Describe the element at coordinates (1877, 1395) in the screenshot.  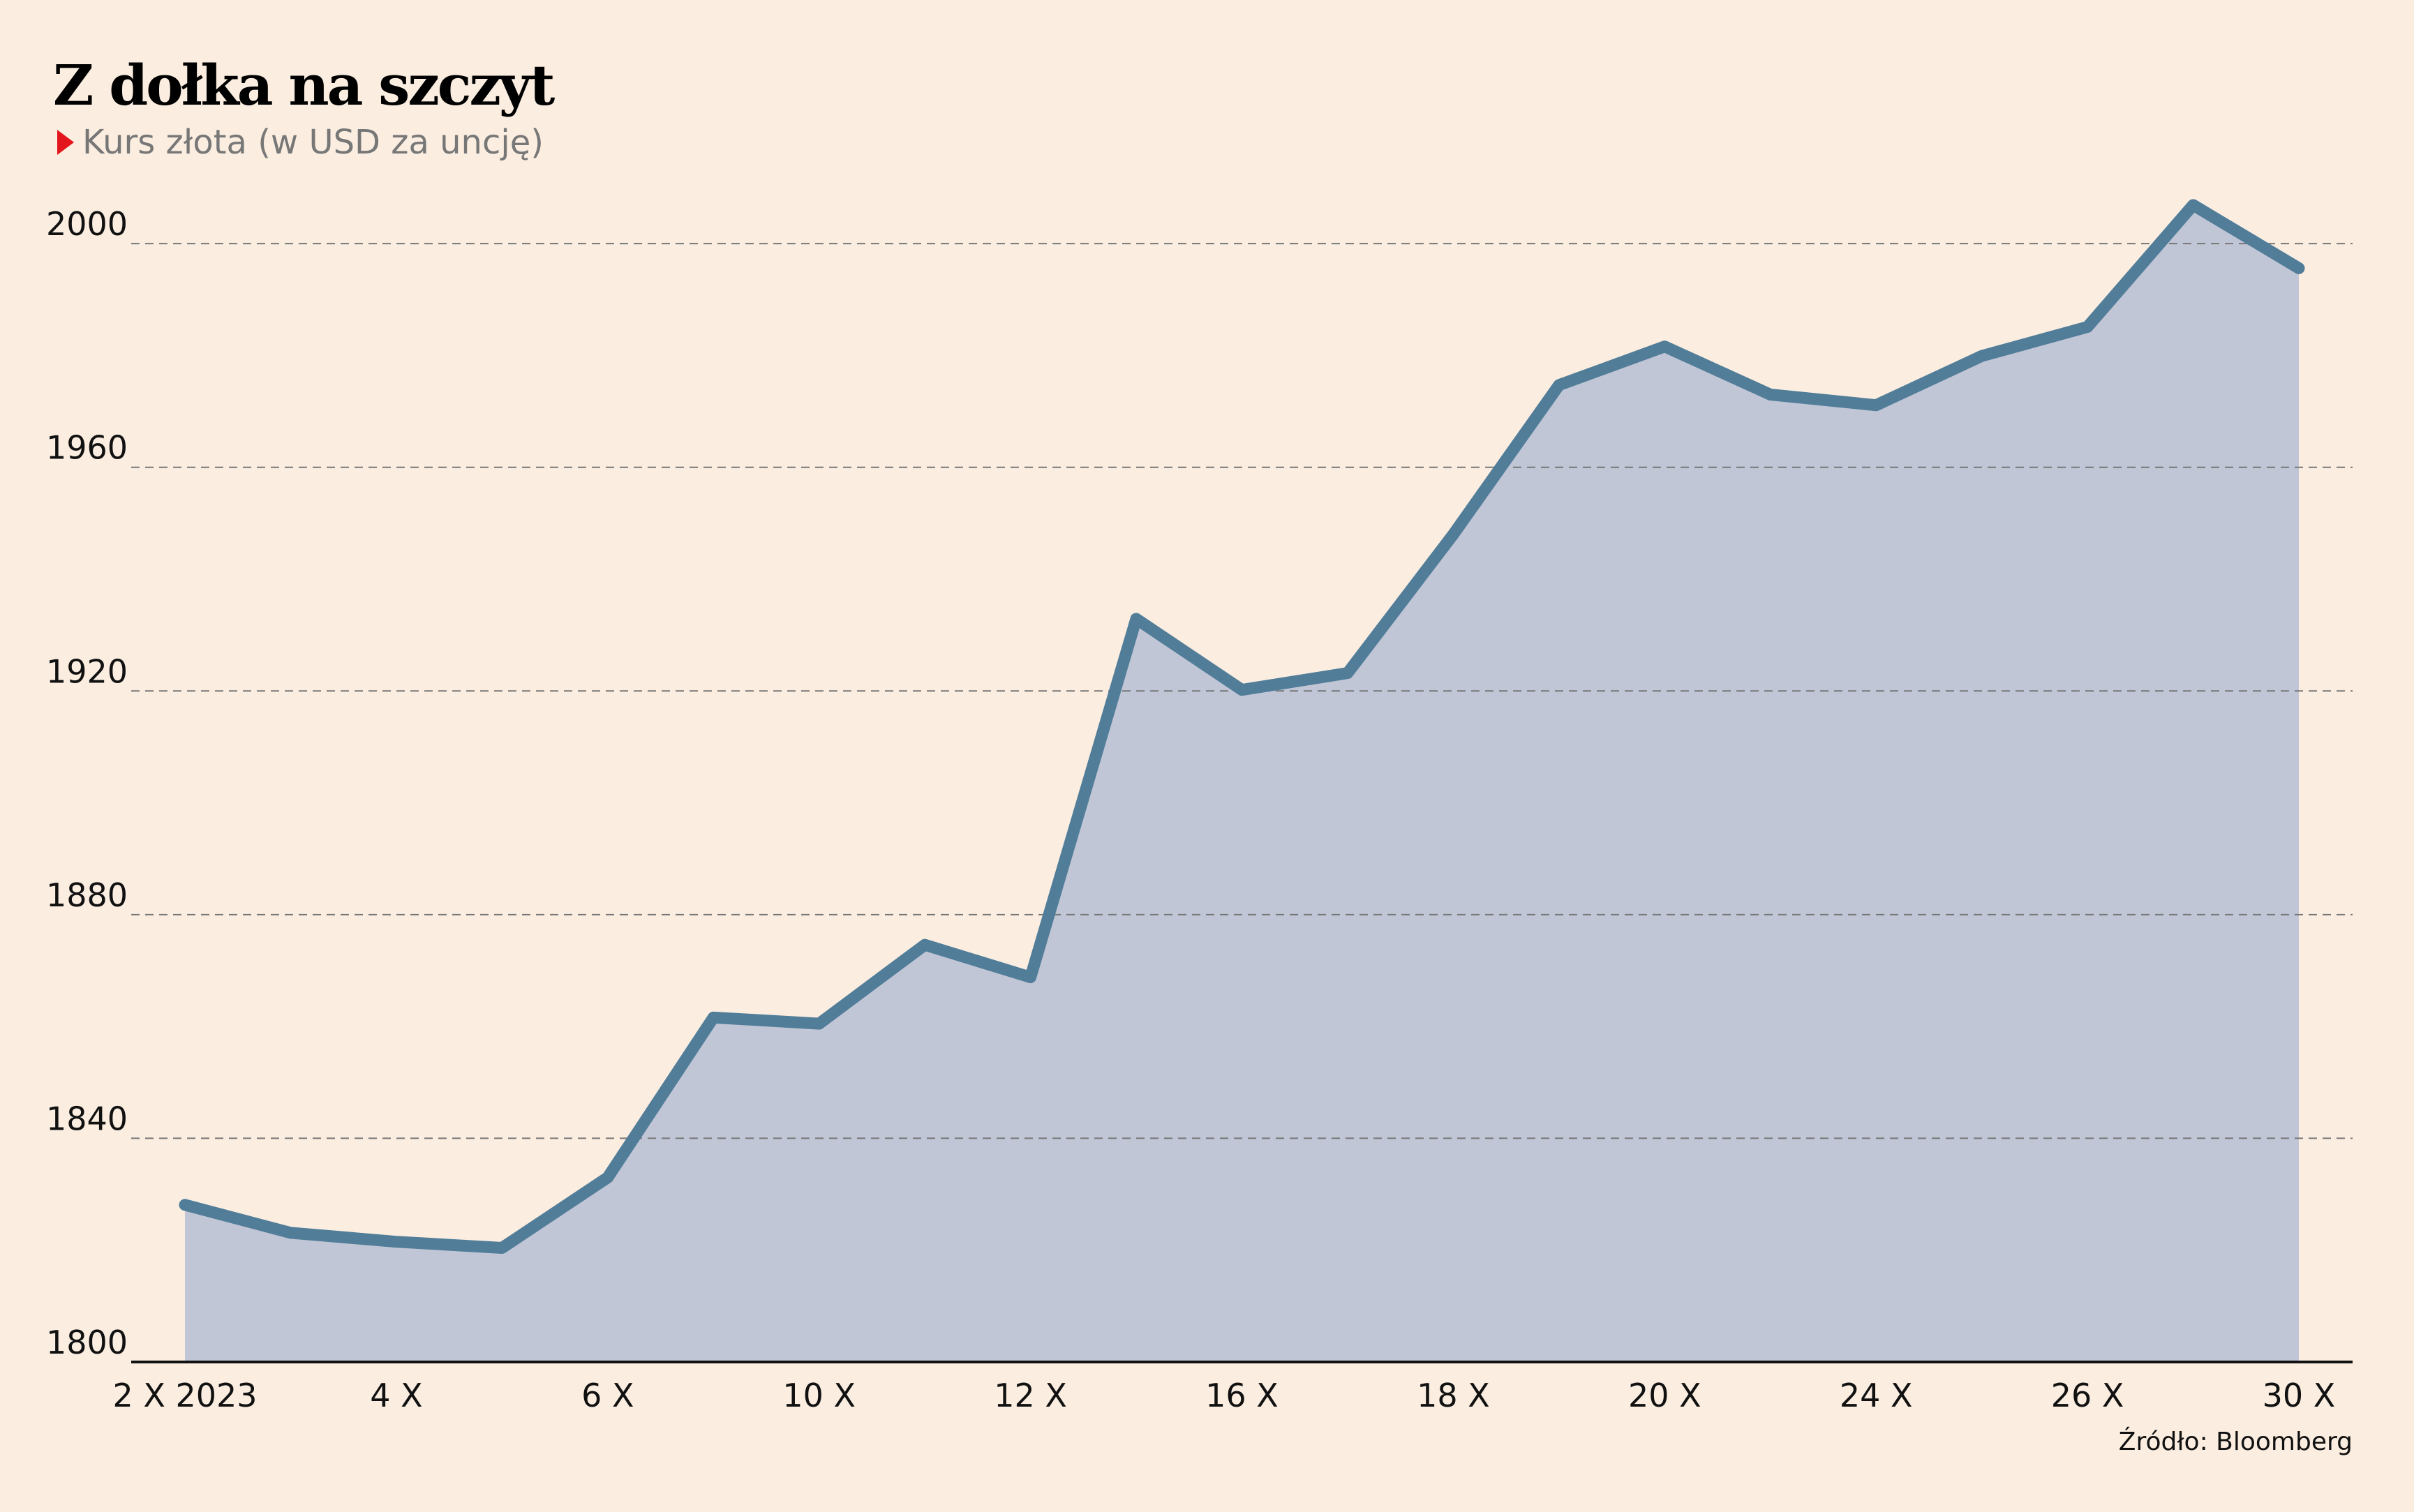
I see `x-tick-label: 24 X` at that location.